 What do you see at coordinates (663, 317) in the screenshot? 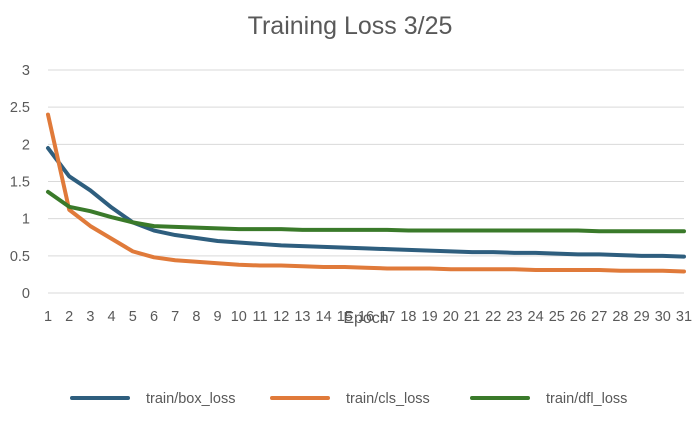
I see `x-tick-label: 30` at bounding box center [663, 317].